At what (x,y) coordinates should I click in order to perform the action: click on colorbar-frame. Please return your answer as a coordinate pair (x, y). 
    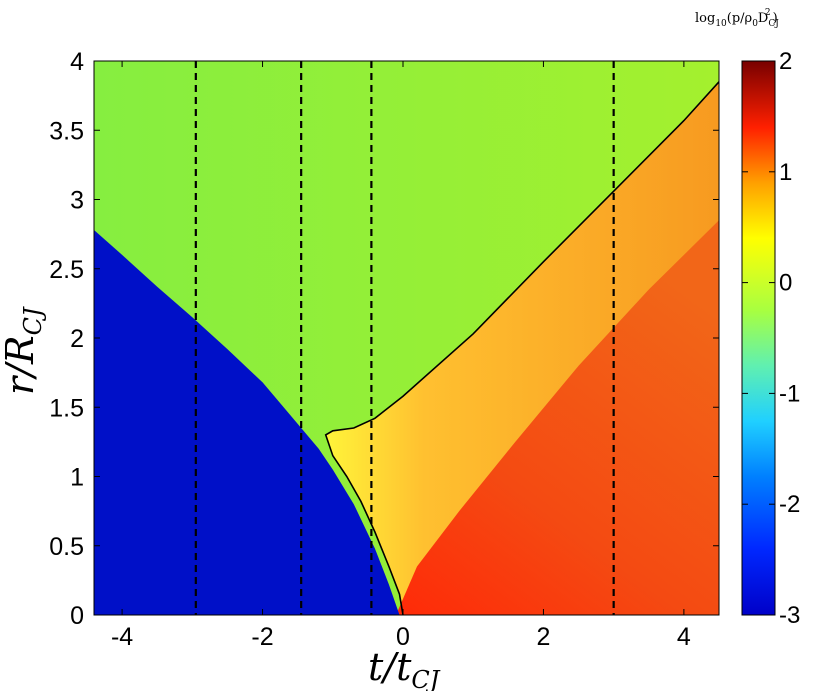
    Looking at the image, I should click on (758, 338).